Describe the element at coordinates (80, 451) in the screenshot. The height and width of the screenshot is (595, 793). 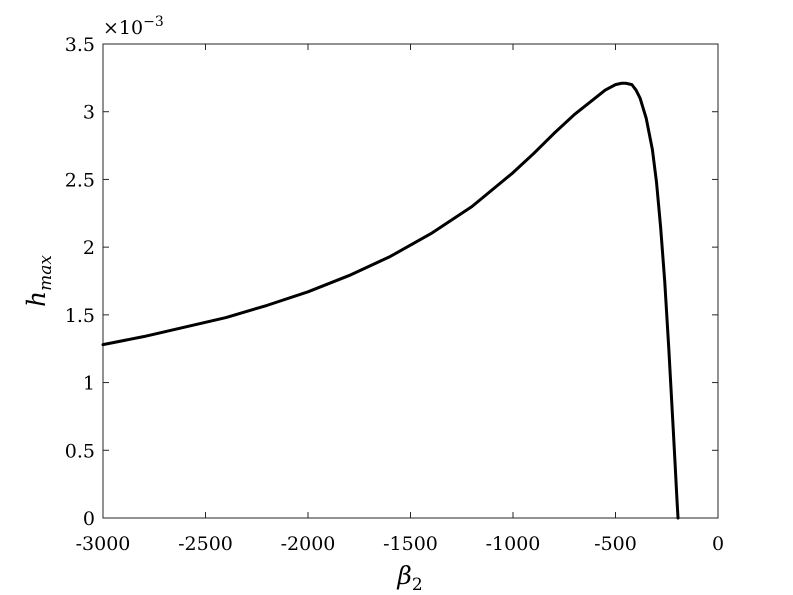
I see `y-tick-label: 0.5` at that location.